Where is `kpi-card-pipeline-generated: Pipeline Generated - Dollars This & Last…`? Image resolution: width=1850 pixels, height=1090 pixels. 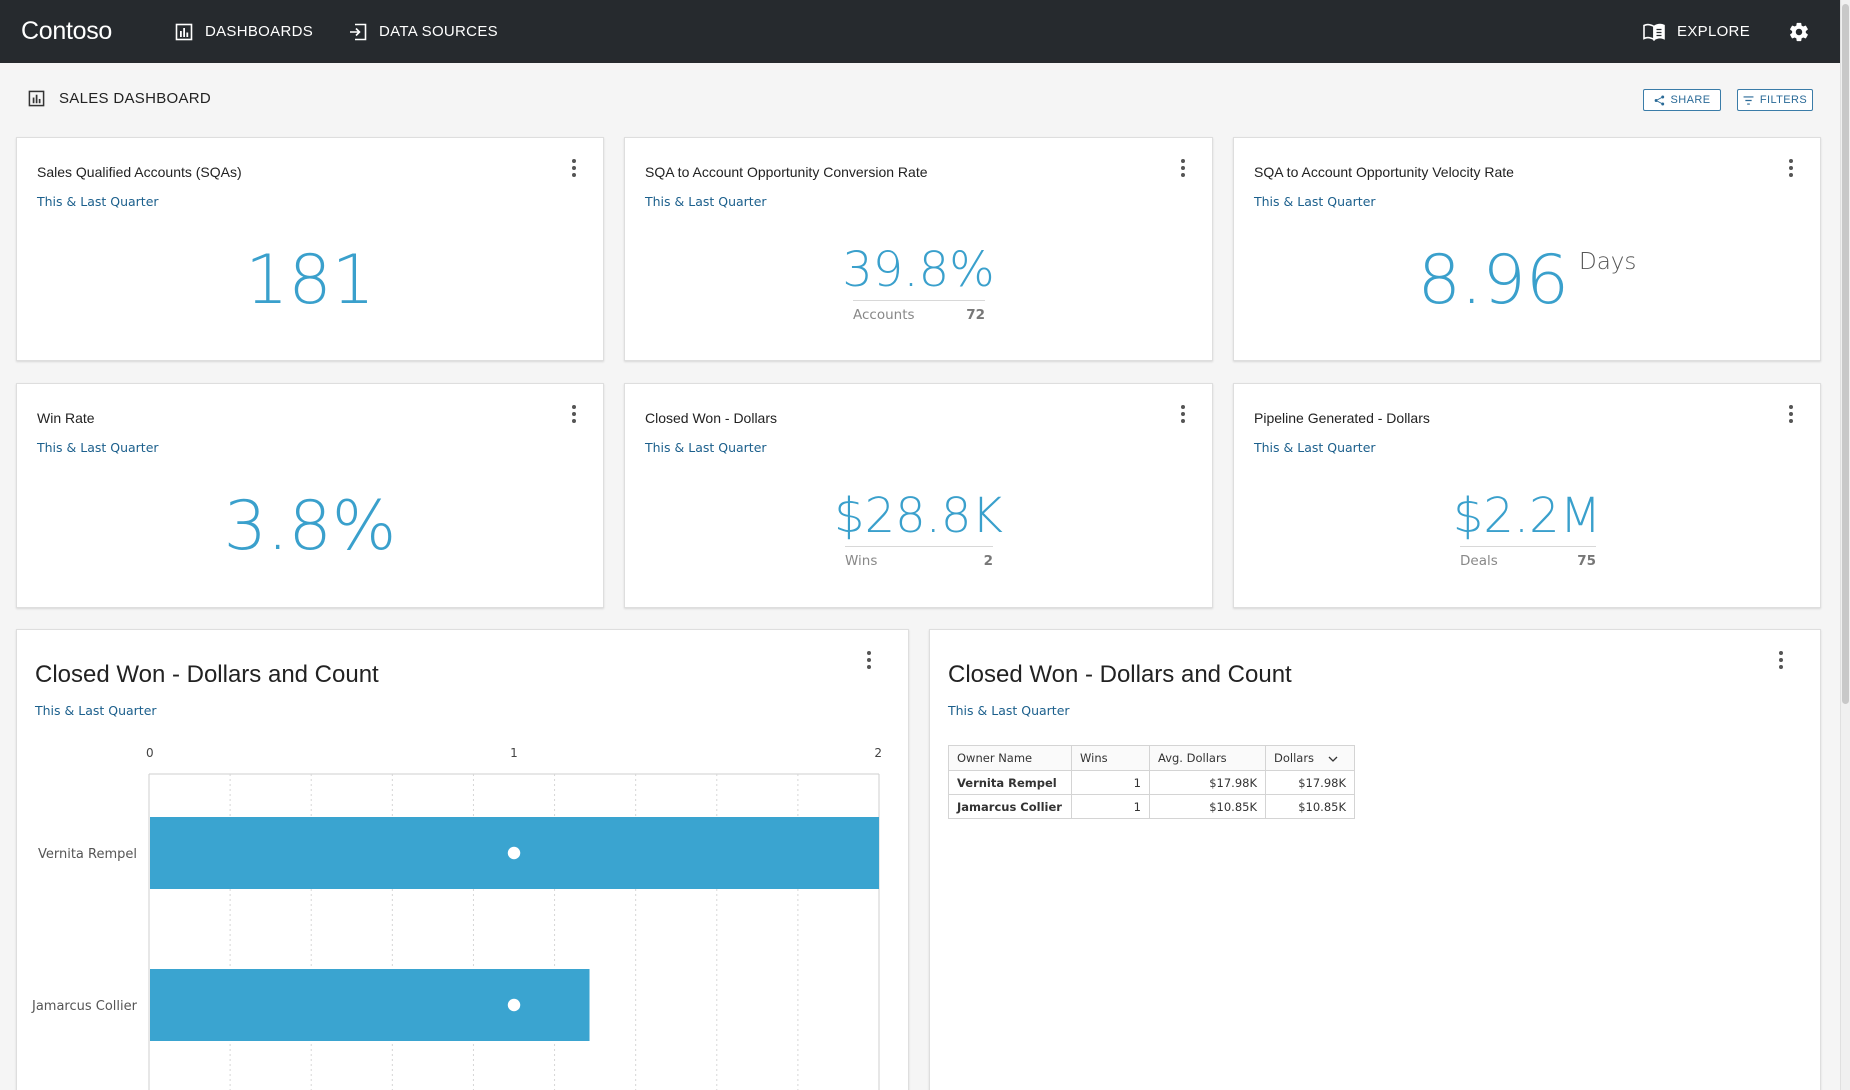
kpi-card-pipeline-generated: Pipeline Generated - Dollars This & Last… is located at coordinates (1527, 495).